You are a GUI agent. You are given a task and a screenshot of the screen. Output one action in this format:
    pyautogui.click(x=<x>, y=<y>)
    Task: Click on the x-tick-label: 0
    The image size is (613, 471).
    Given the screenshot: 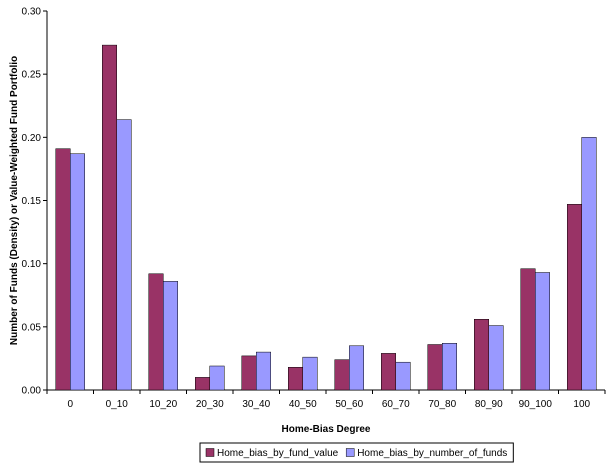 What is the action you would take?
    pyautogui.click(x=70, y=404)
    